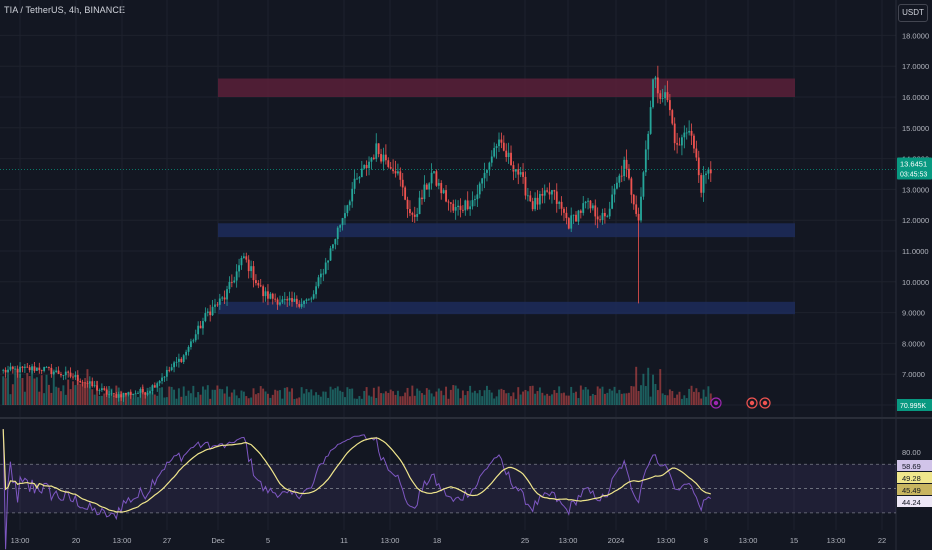  Describe the element at coordinates (356, 471) in the screenshot. I see `rsi-ma-line` at that location.